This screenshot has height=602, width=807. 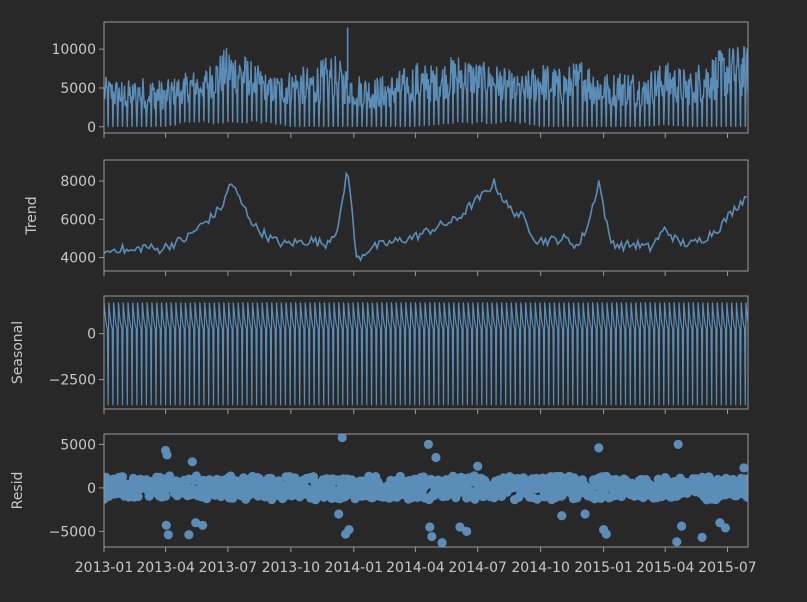 I want to click on x-tick-label: 2014-07, so click(x=477, y=568).